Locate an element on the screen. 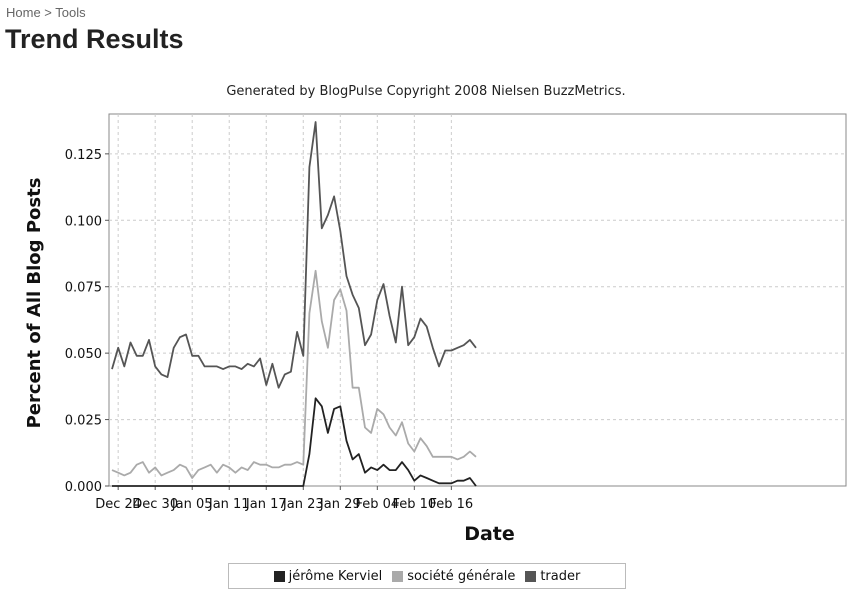  legend-label: société générale is located at coordinates (461, 576).